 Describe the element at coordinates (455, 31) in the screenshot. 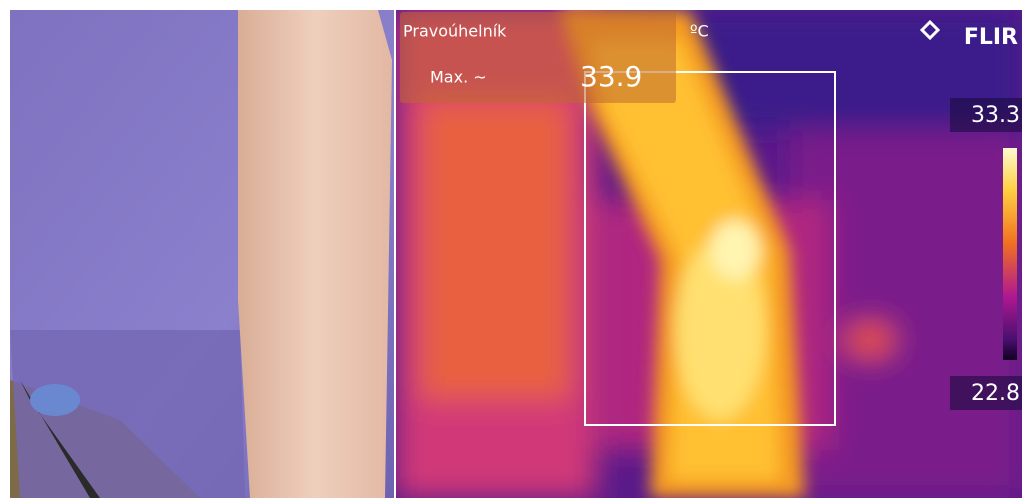

I see `measurement-label: Pravoúhelník` at that location.